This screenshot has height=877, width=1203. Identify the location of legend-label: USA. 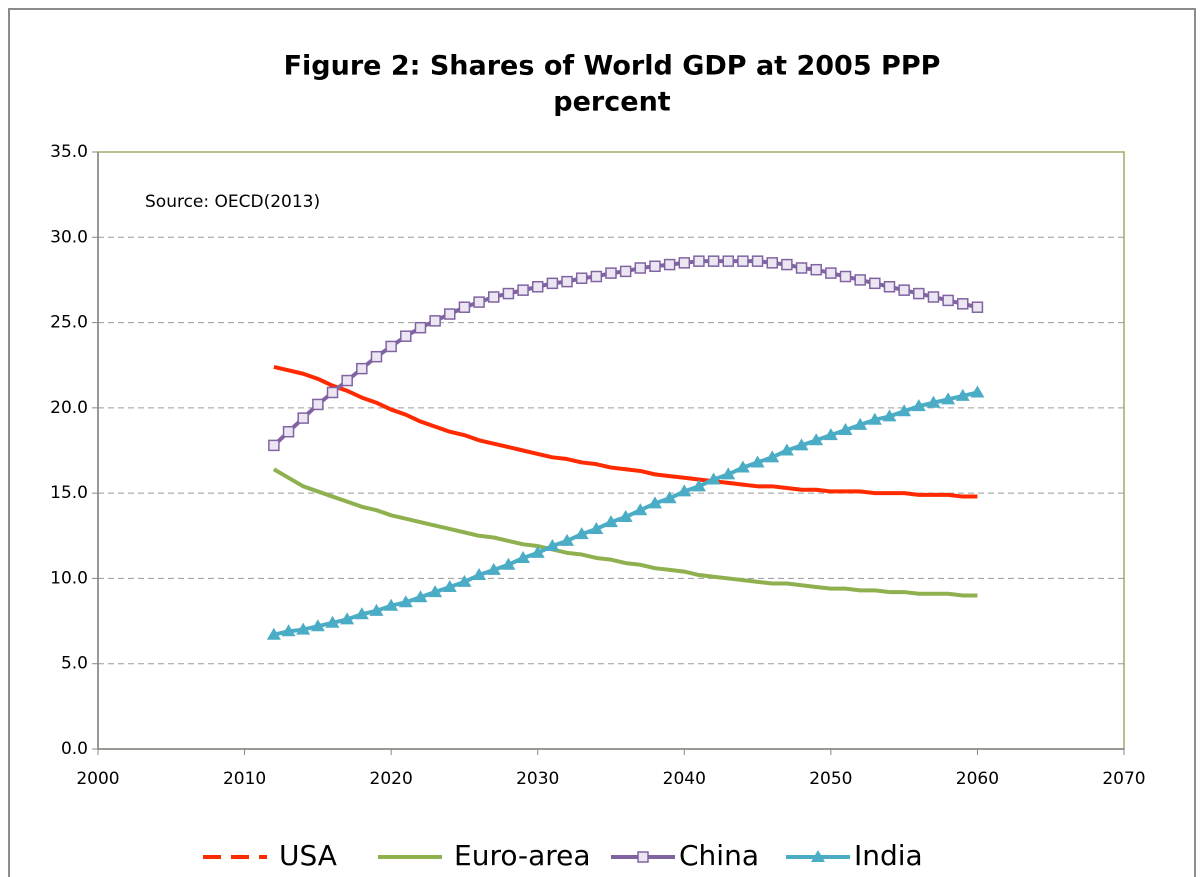
(308, 855).